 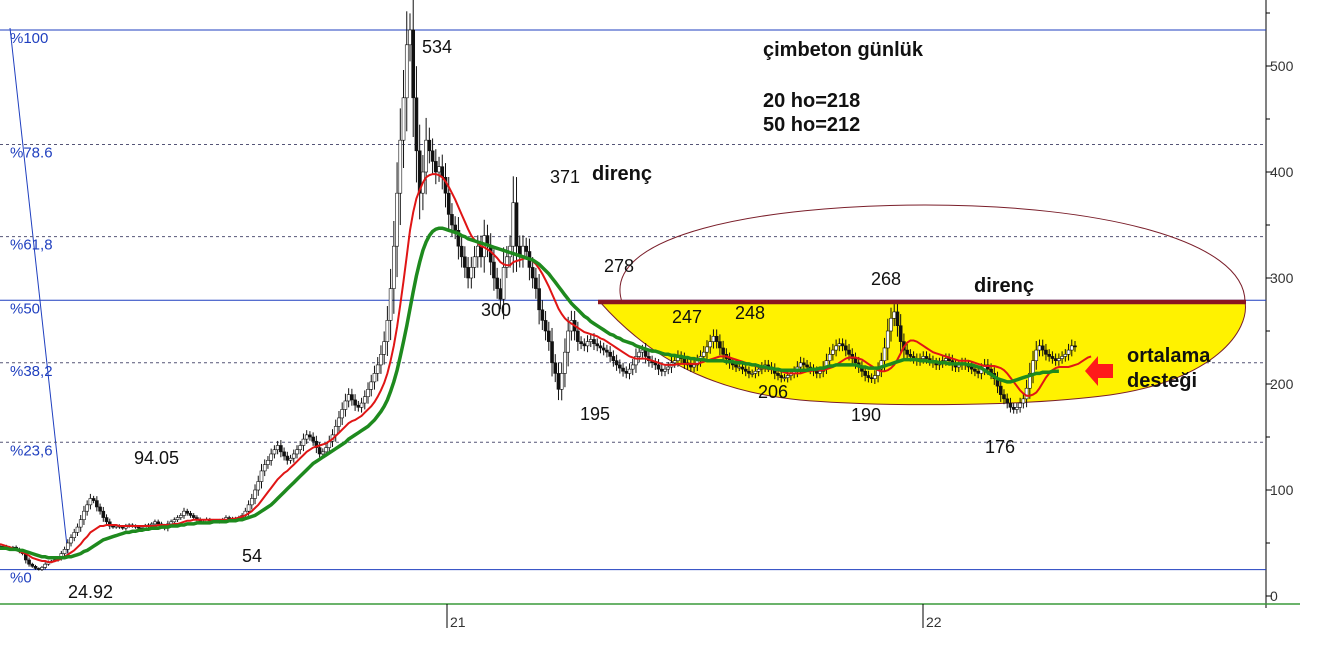 What do you see at coordinates (886, 279) in the screenshot?
I see `price-label-268: 268` at bounding box center [886, 279].